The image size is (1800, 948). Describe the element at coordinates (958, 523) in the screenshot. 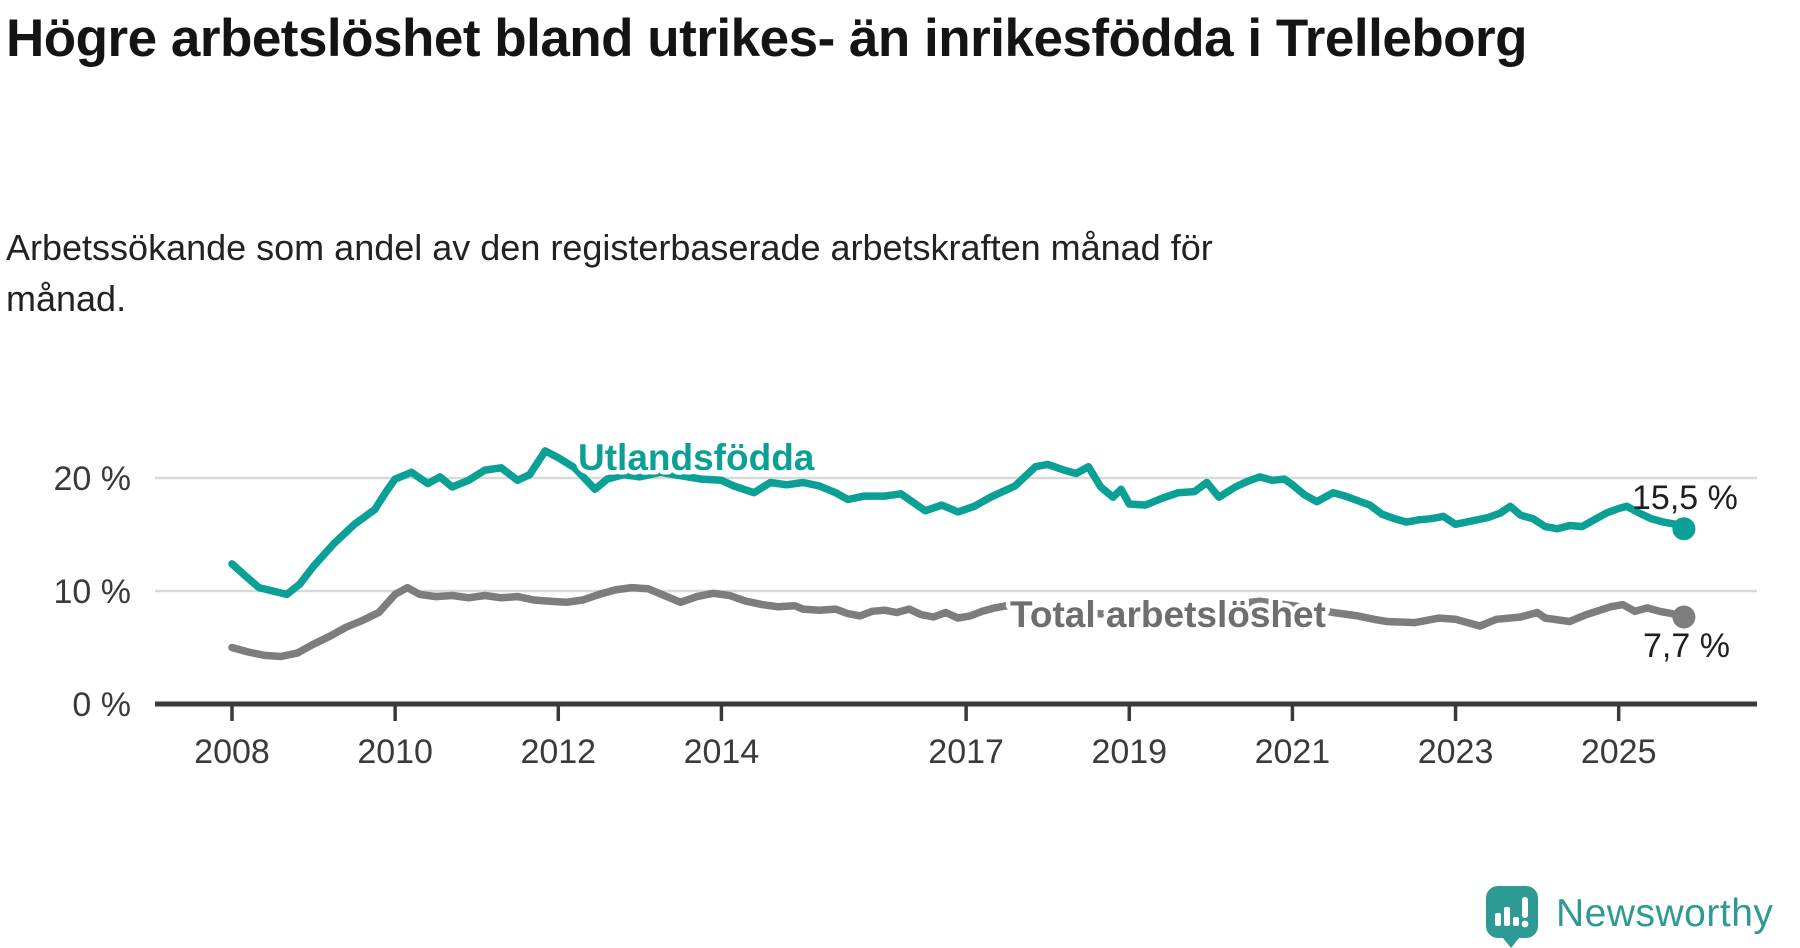

I see `series-line-utlandsf-dda` at that location.